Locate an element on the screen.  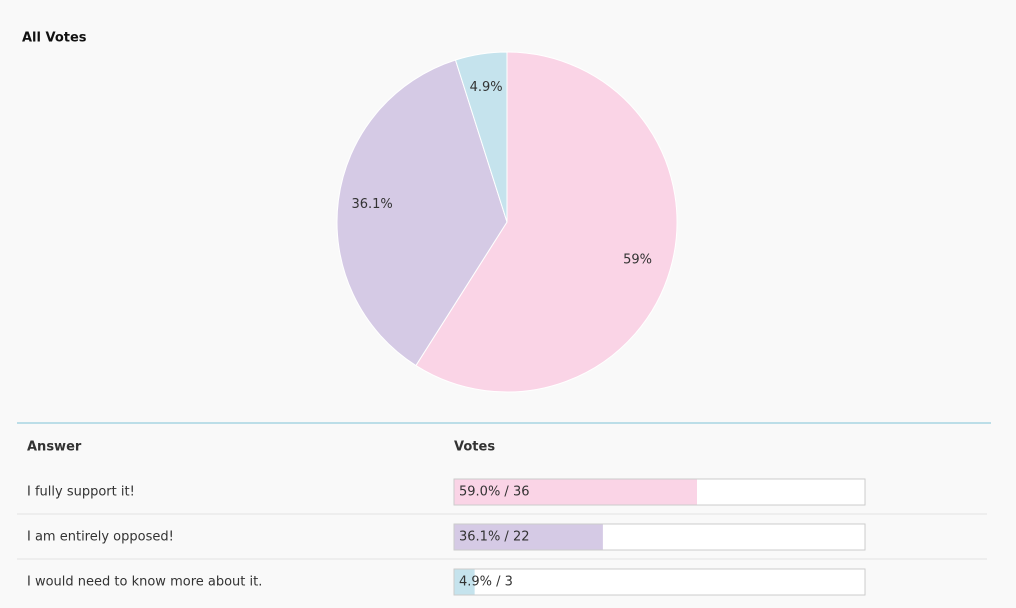
slice-label: 59% is located at coordinates (637, 259).